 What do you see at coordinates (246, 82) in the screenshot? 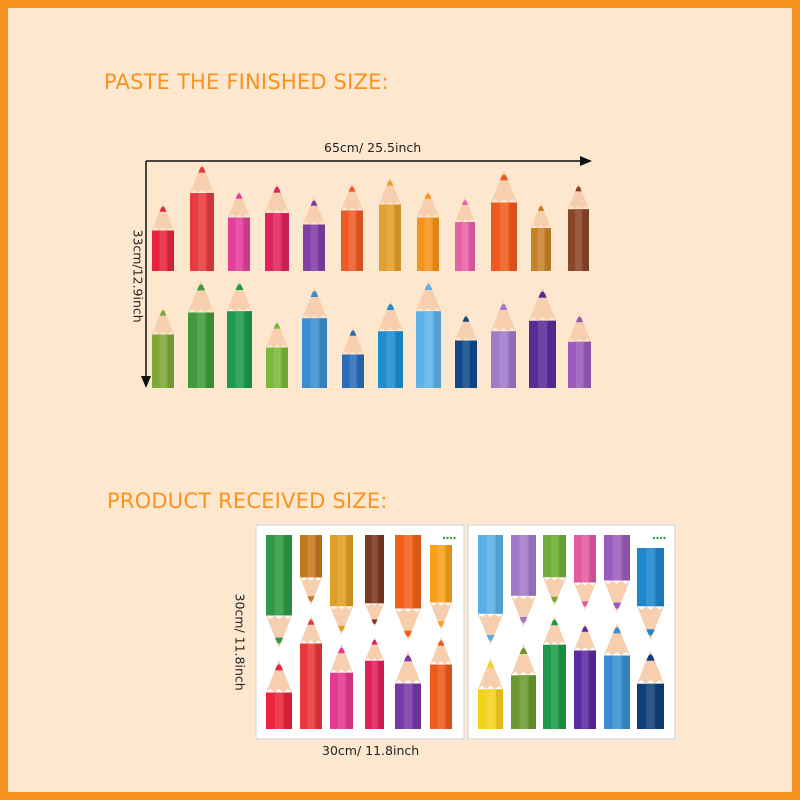
I see `finished-size-heading: PASTE THE FINISHED SIZE:` at bounding box center [246, 82].